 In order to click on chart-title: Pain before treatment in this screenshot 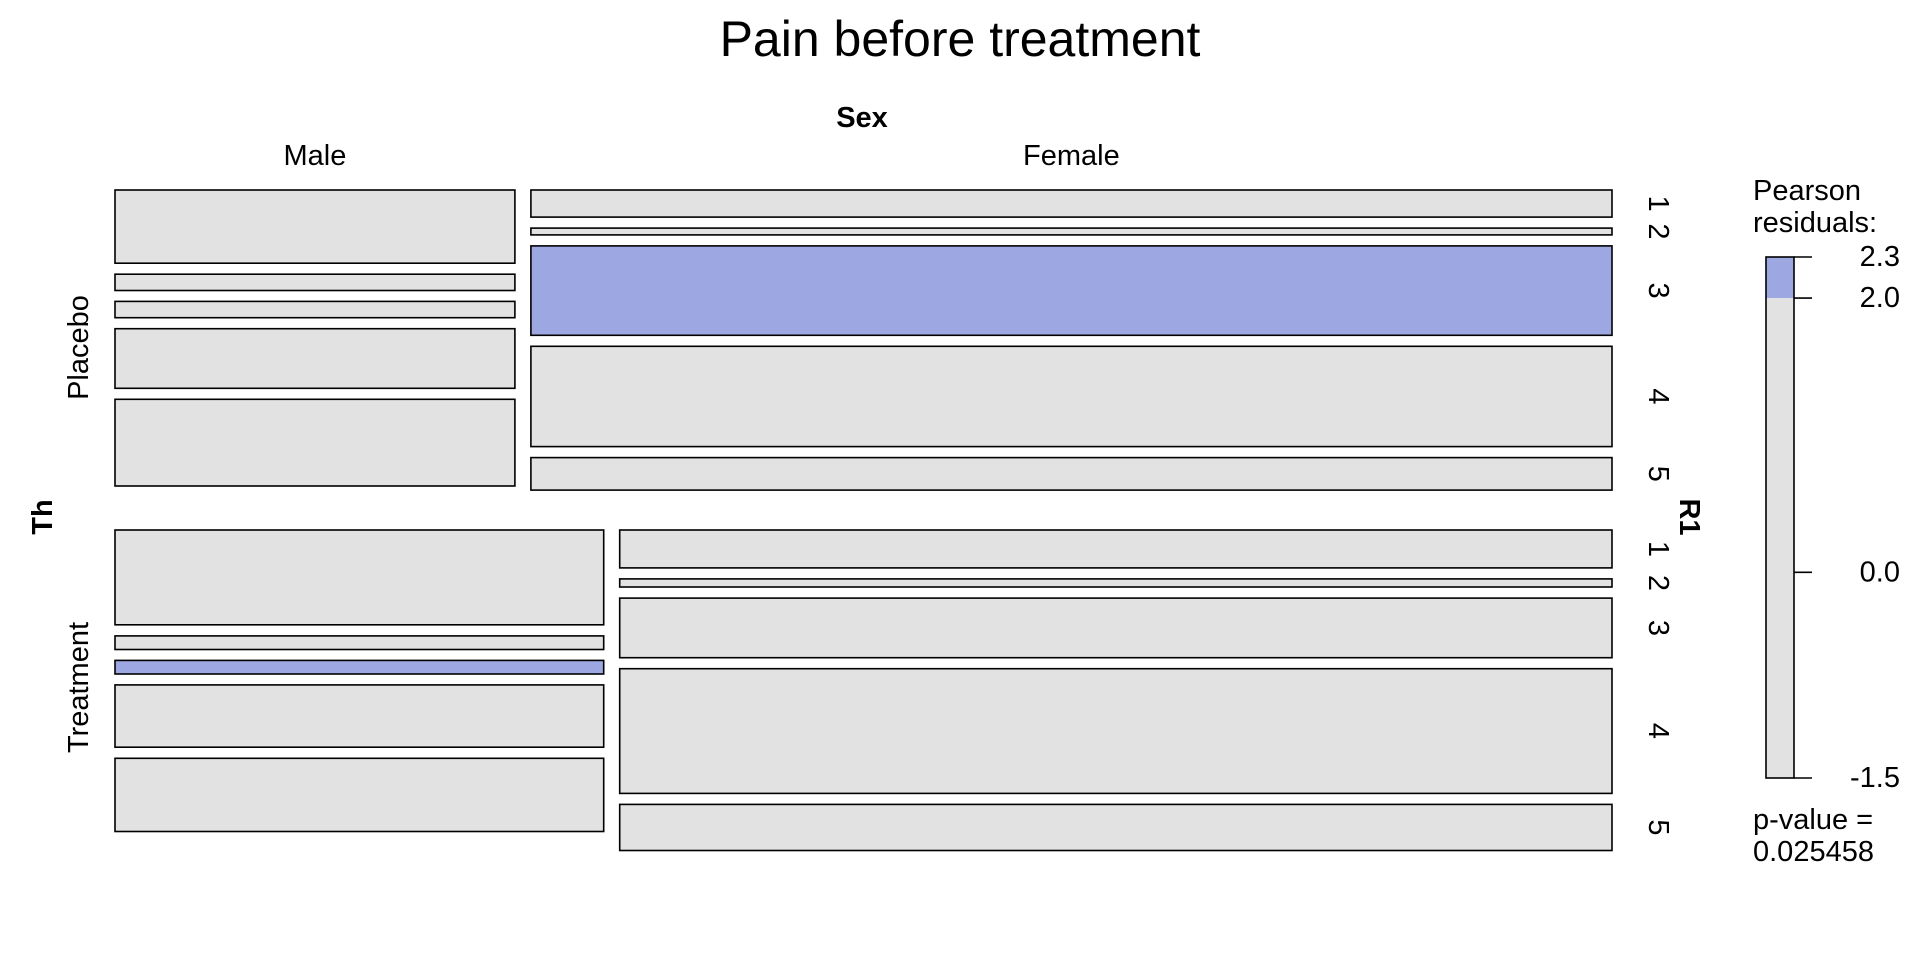, I will do `click(960, 39)`.